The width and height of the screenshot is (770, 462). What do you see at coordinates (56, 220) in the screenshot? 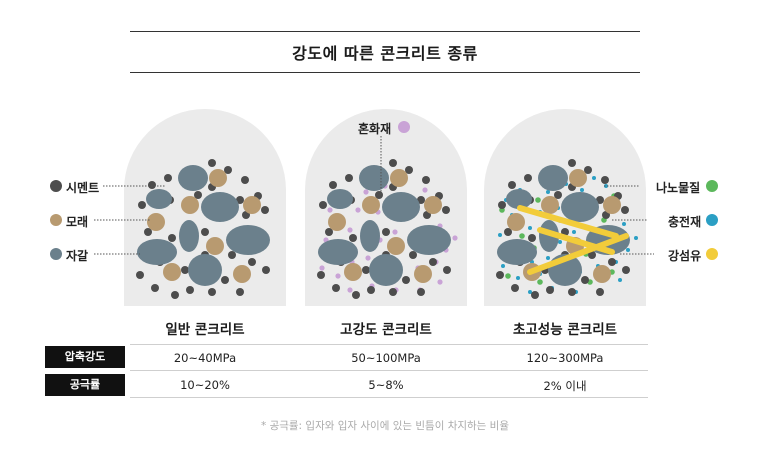
I see `sand-legend-dot` at bounding box center [56, 220].